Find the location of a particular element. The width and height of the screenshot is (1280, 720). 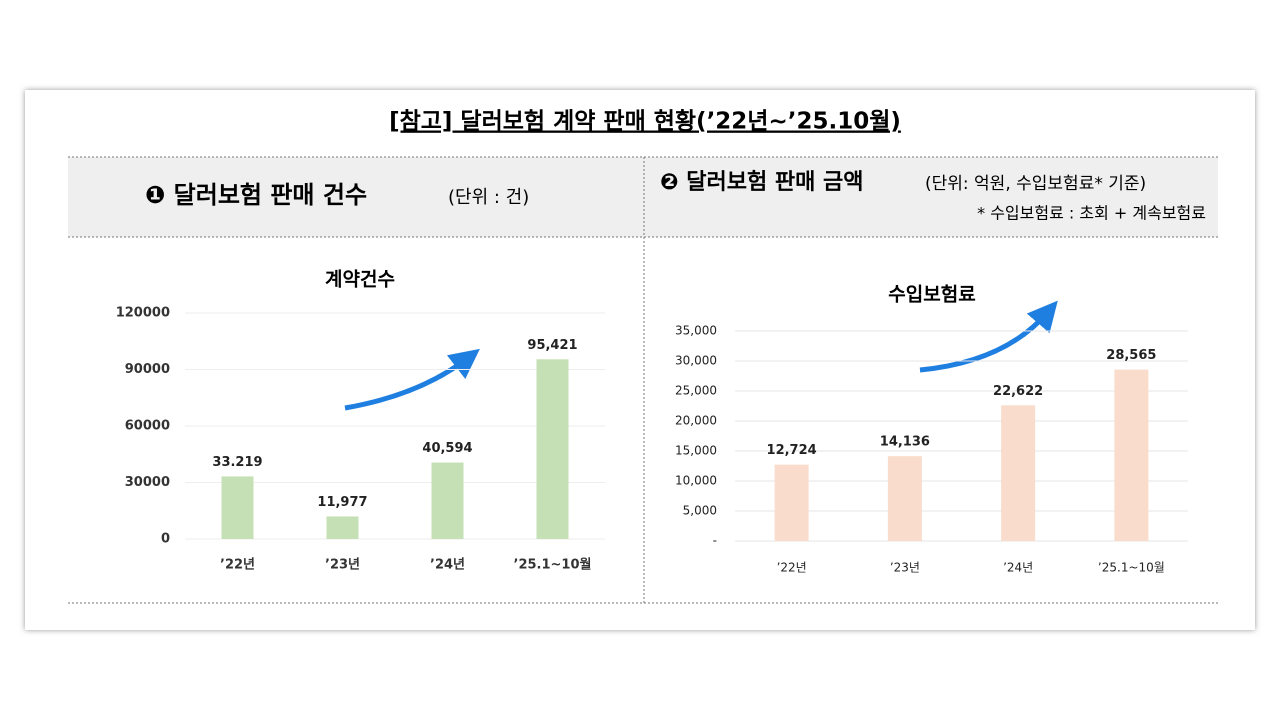

value-label: 11,977 is located at coordinates (342, 502).